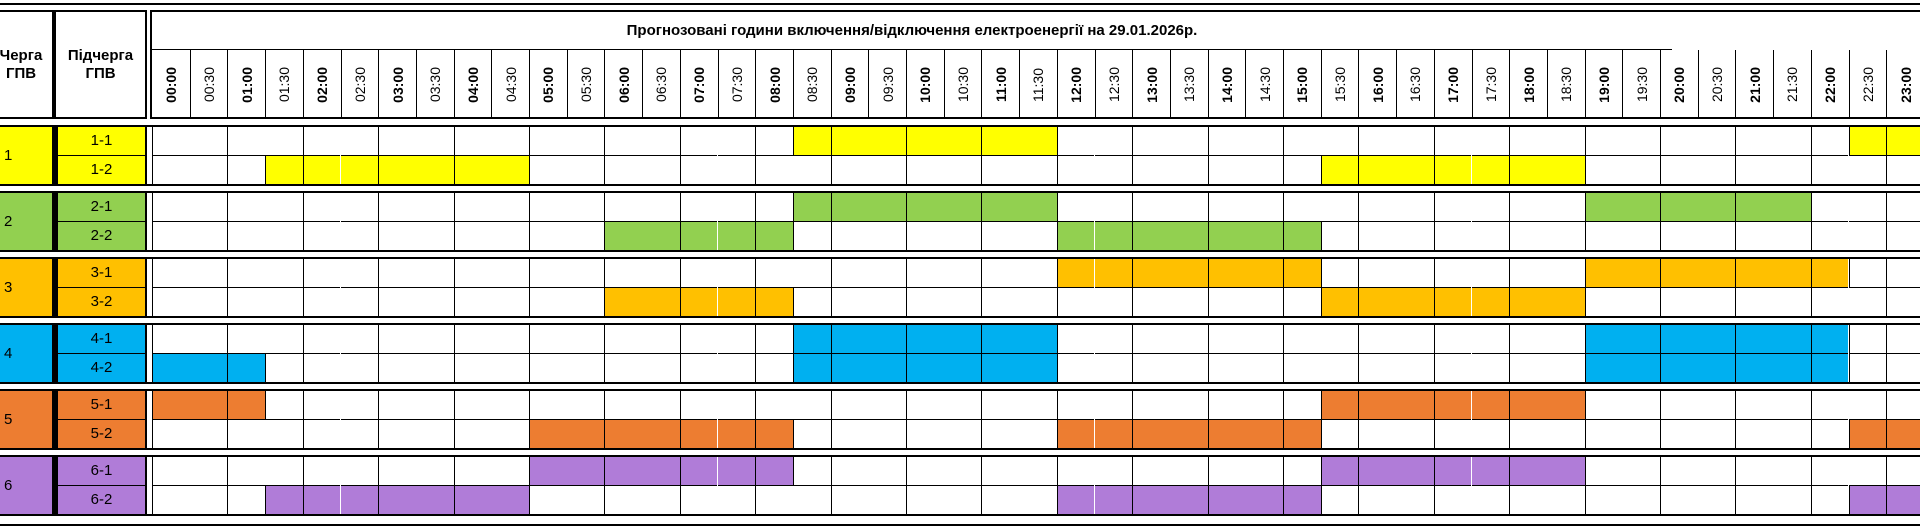 The width and height of the screenshot is (1920, 530). What do you see at coordinates (1528, 84) in the screenshot?
I see `time-cell: 18:00` at bounding box center [1528, 84].